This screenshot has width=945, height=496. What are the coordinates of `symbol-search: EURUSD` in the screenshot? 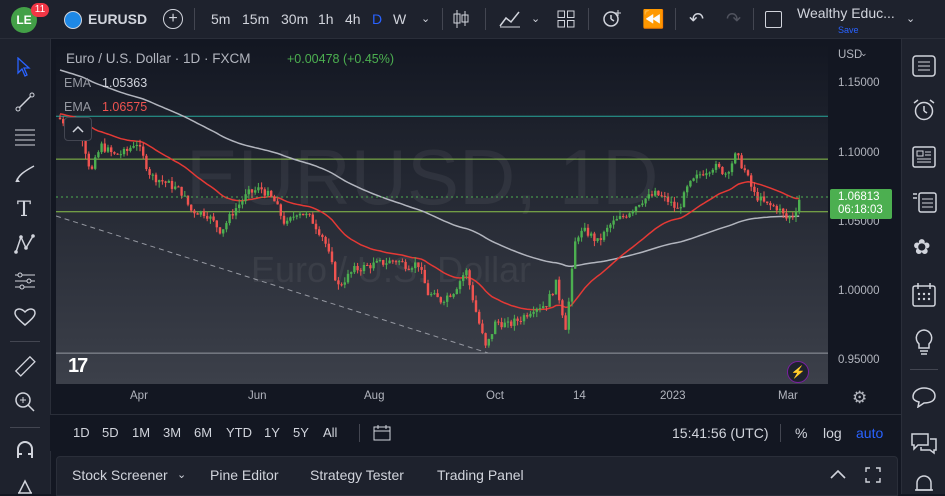 It's located at (118, 19).